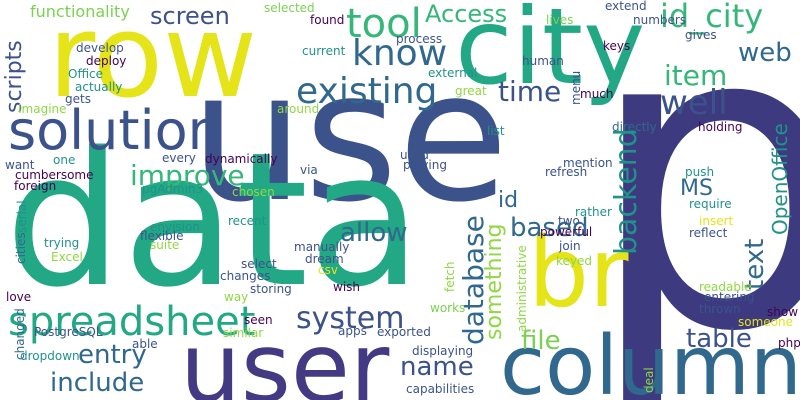  Describe the element at coordinates (496, 131) in the screenshot. I see `word-list: list` at that location.